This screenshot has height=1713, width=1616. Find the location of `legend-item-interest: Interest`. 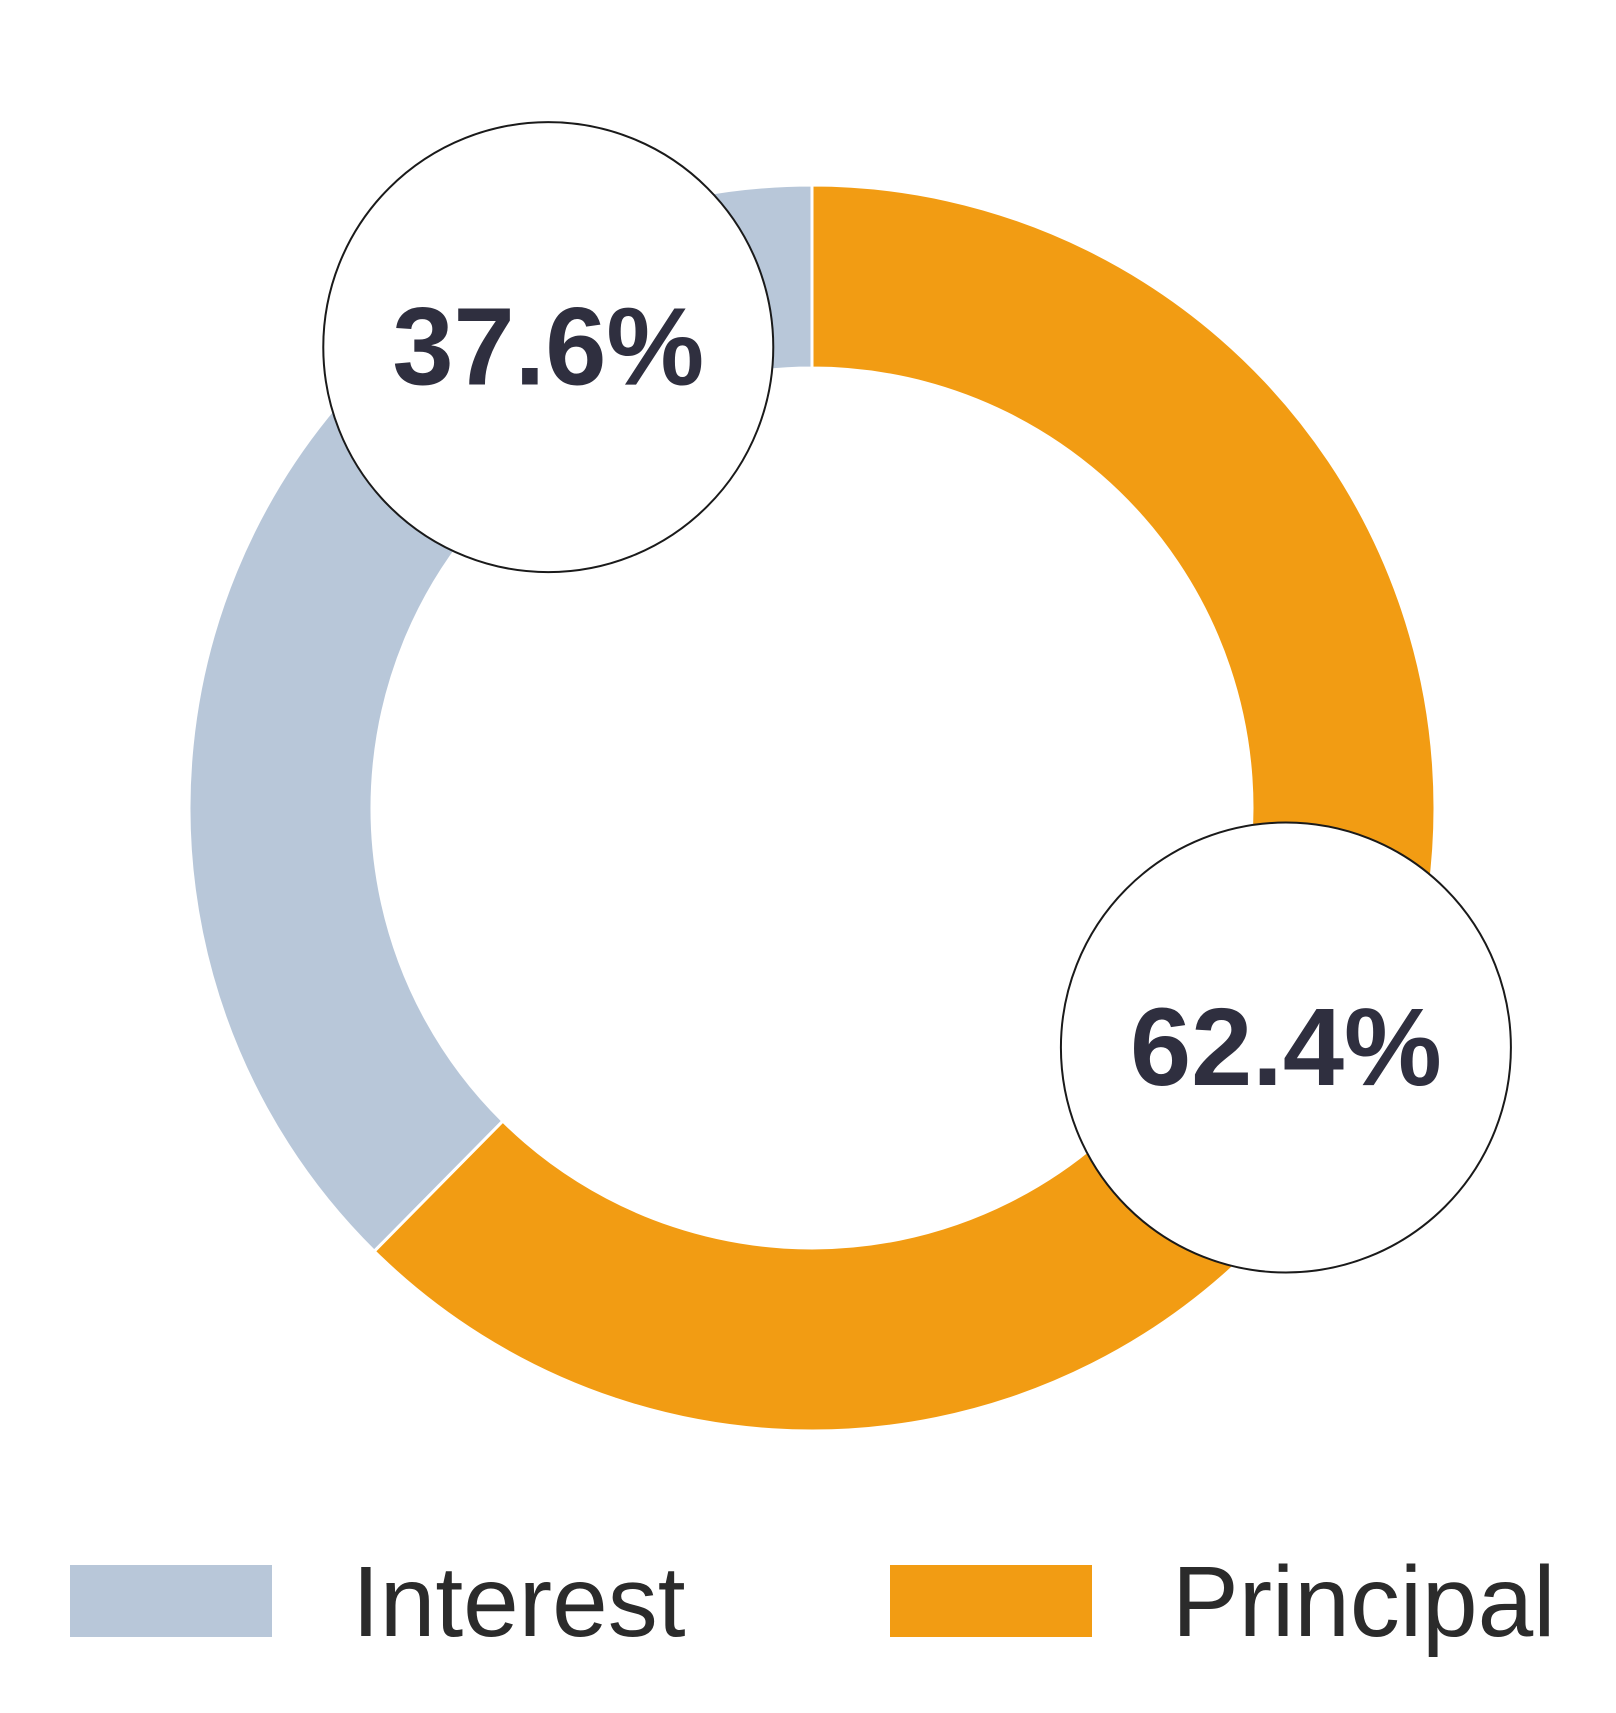

legend-item-interest: Interest is located at coordinates (378, 1602).